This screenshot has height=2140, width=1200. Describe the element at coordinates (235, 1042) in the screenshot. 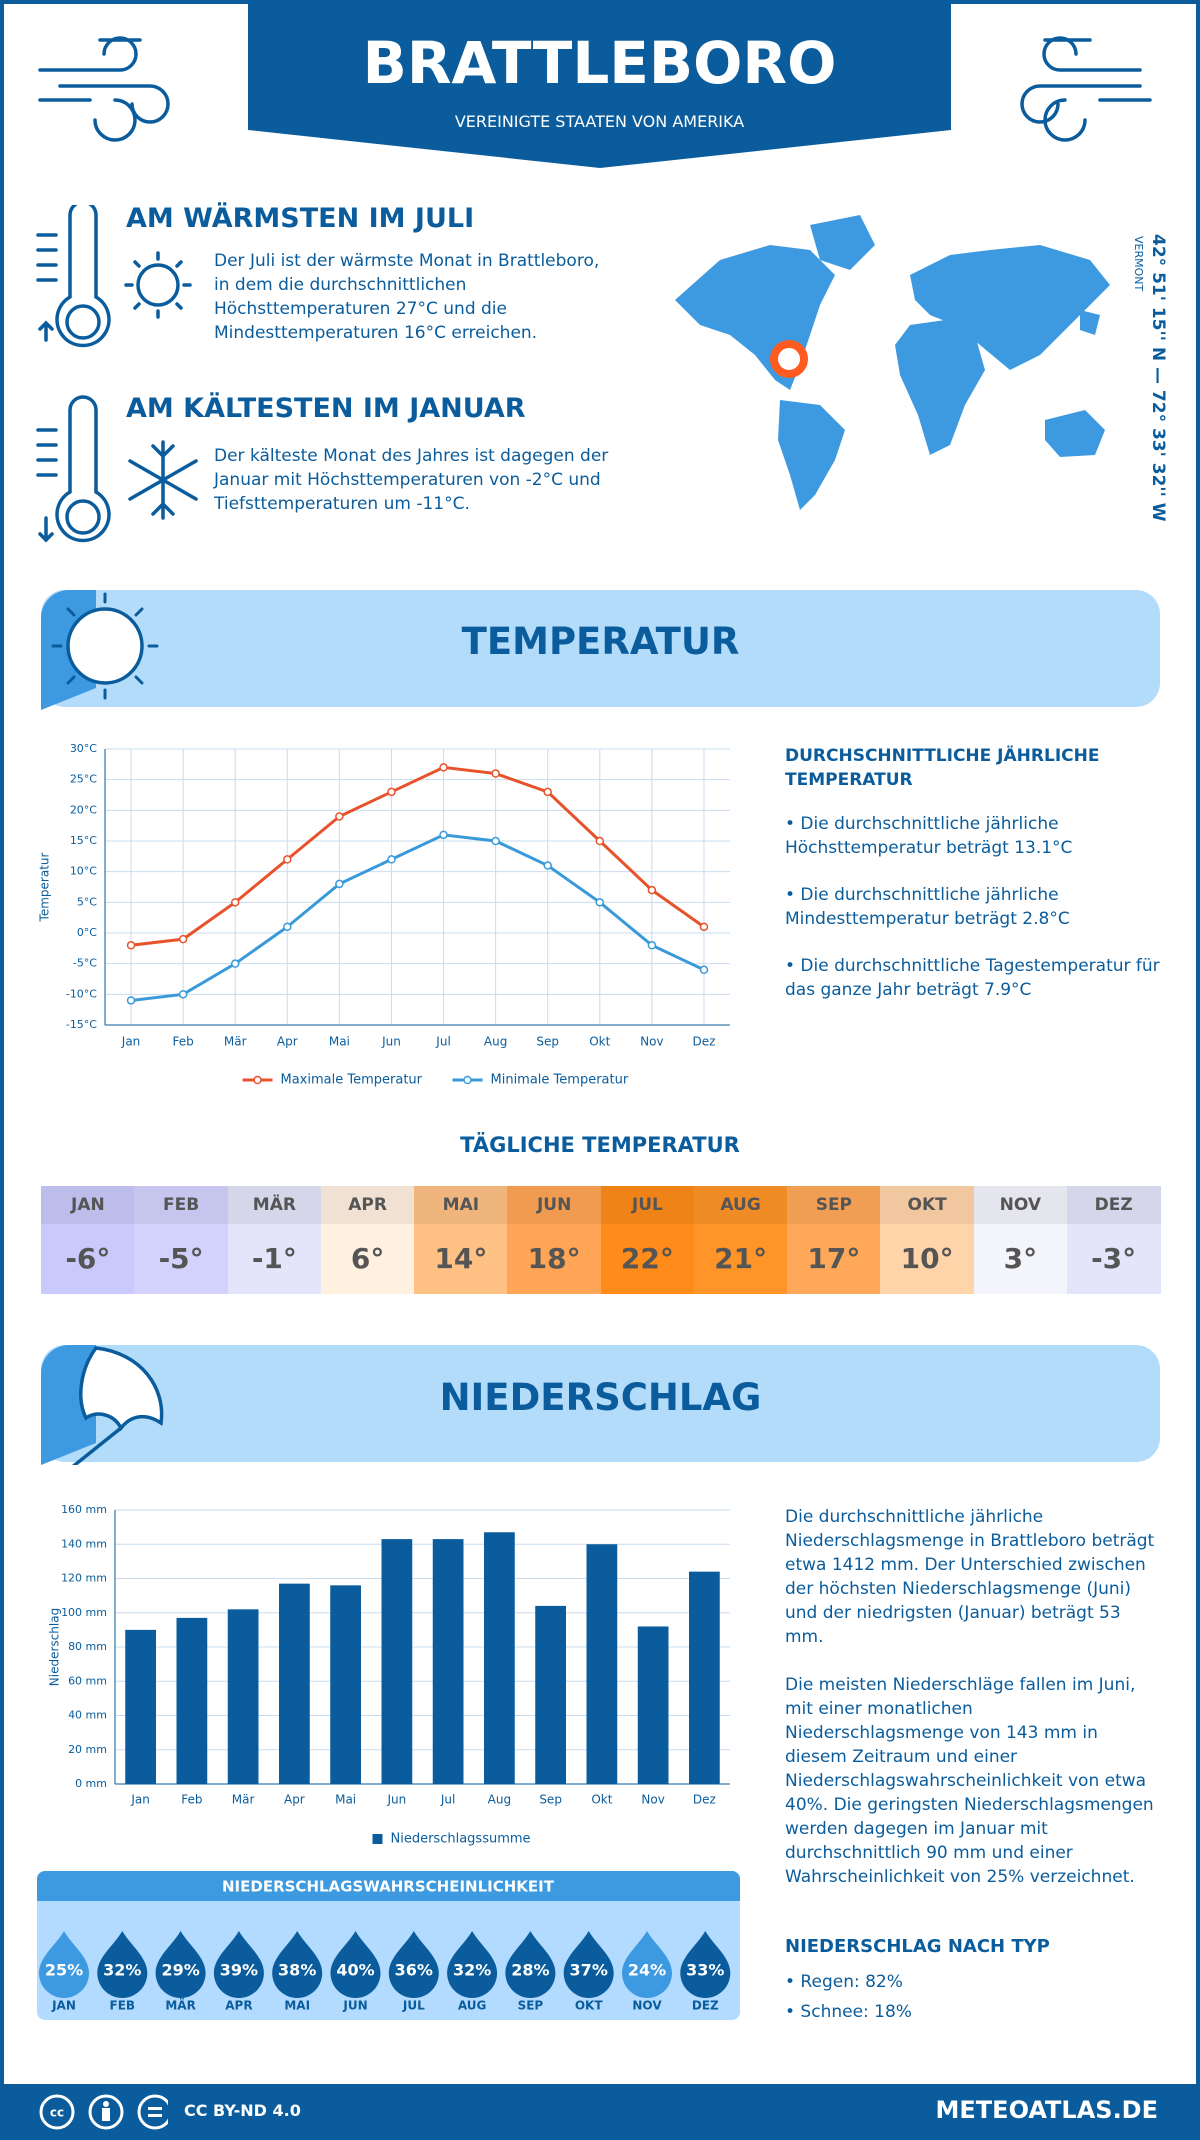

I see `x-tick-label: Mär` at that location.